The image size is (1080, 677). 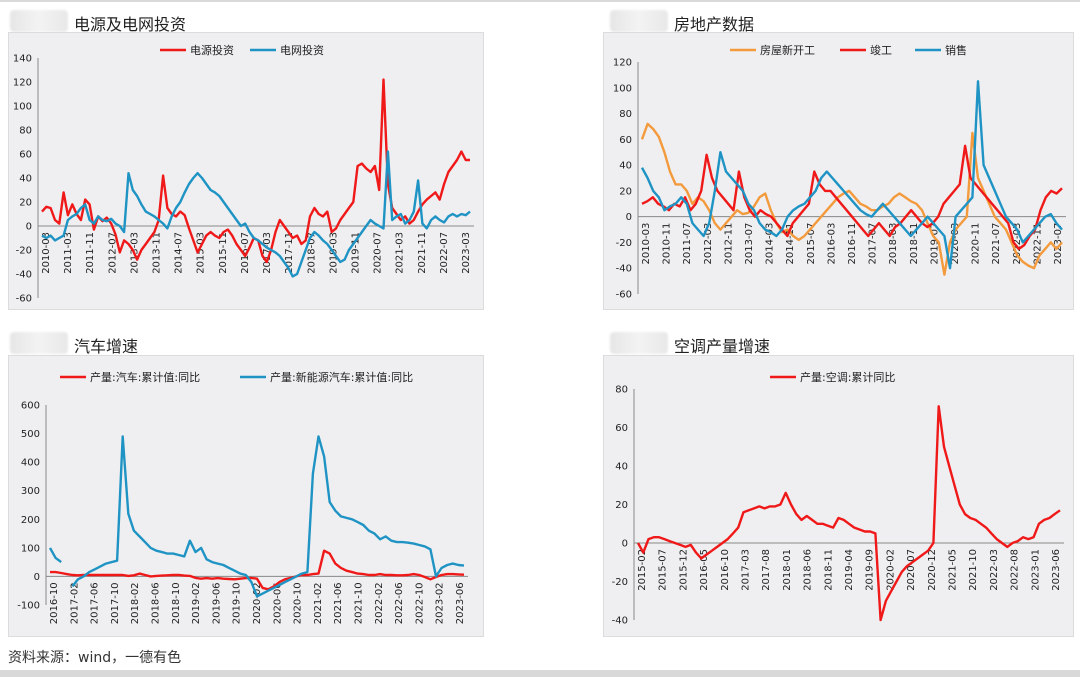 What do you see at coordinates (1015, 570) in the screenshot?
I see `x-tick-label: 2022-08` at bounding box center [1015, 570].